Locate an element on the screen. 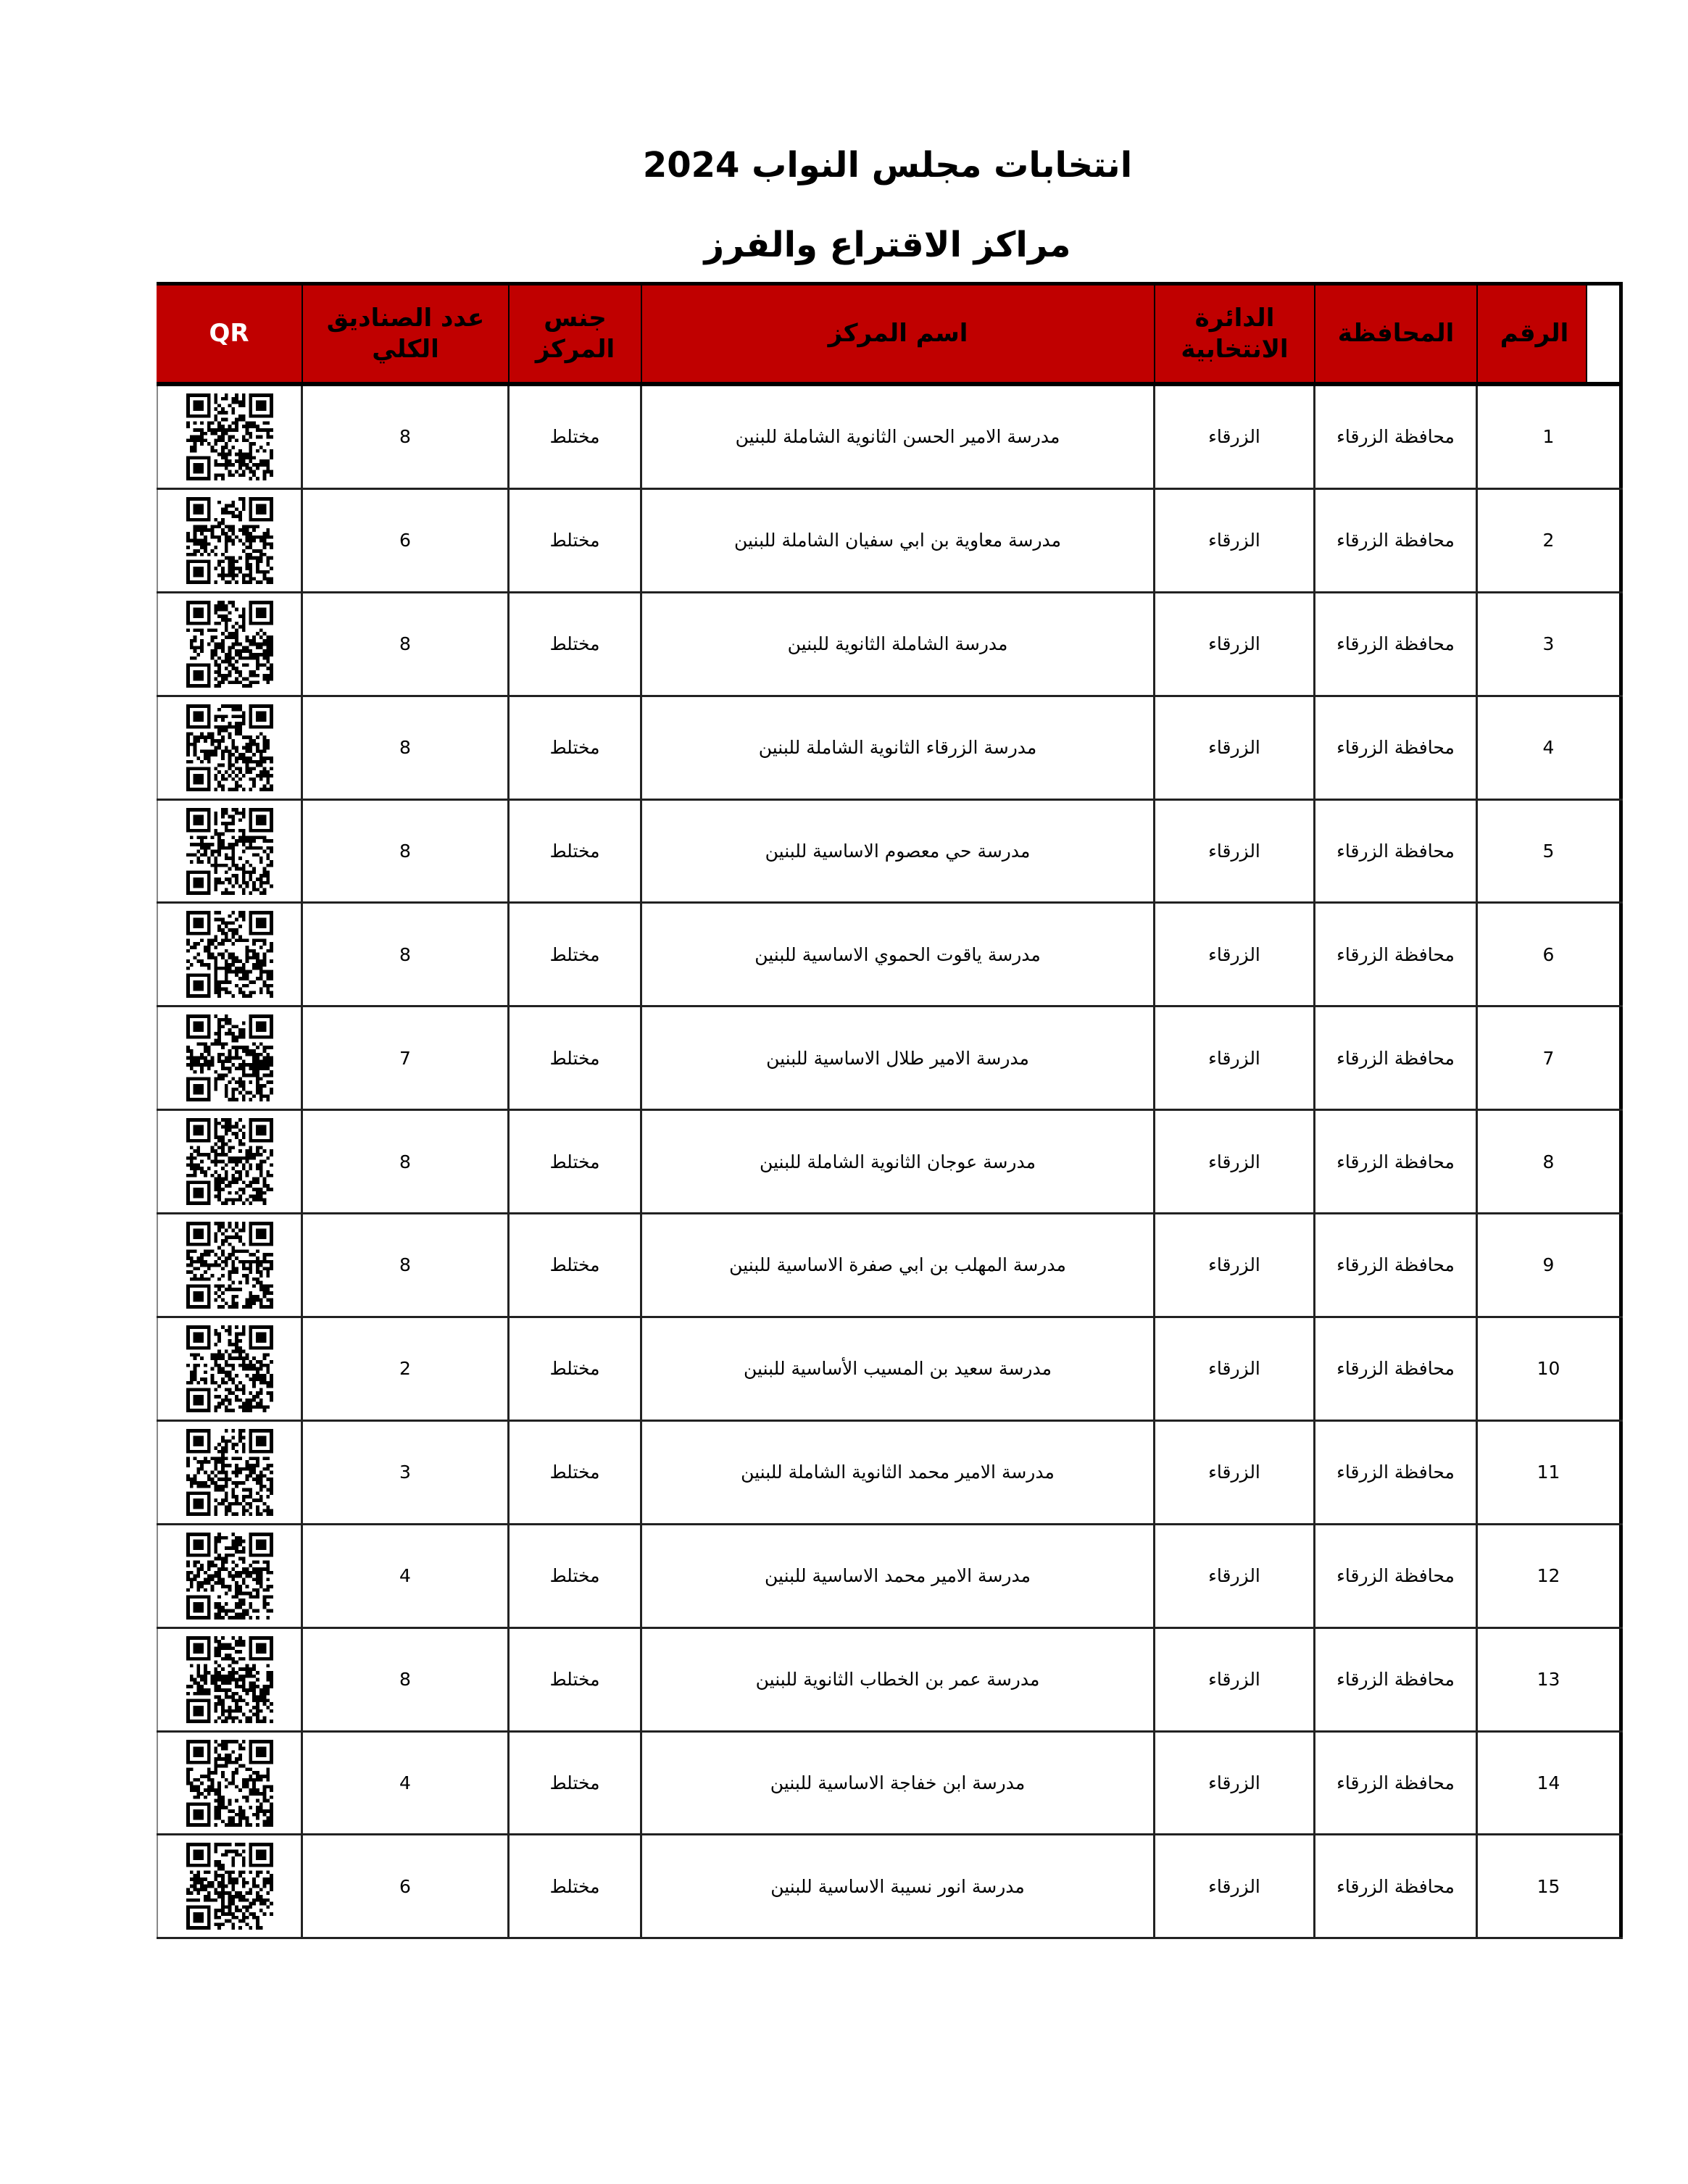  page-subtitle: مراكز الاقتراع والفرز is located at coordinates (887, 245).